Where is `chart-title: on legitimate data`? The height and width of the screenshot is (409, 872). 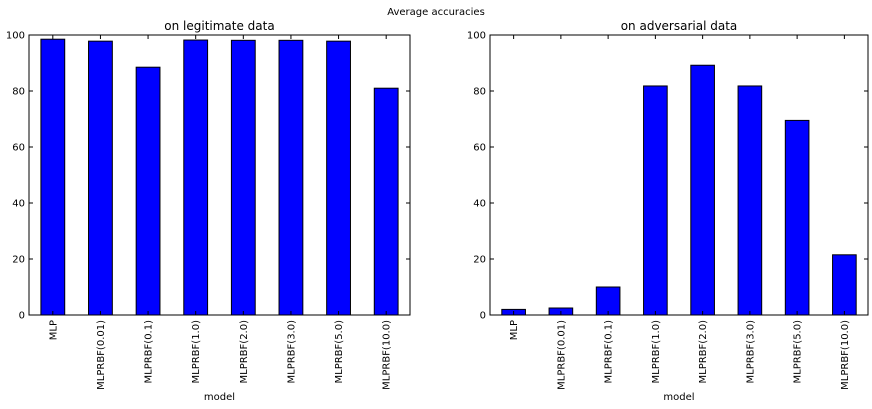
chart-title: on legitimate data is located at coordinates (219, 26).